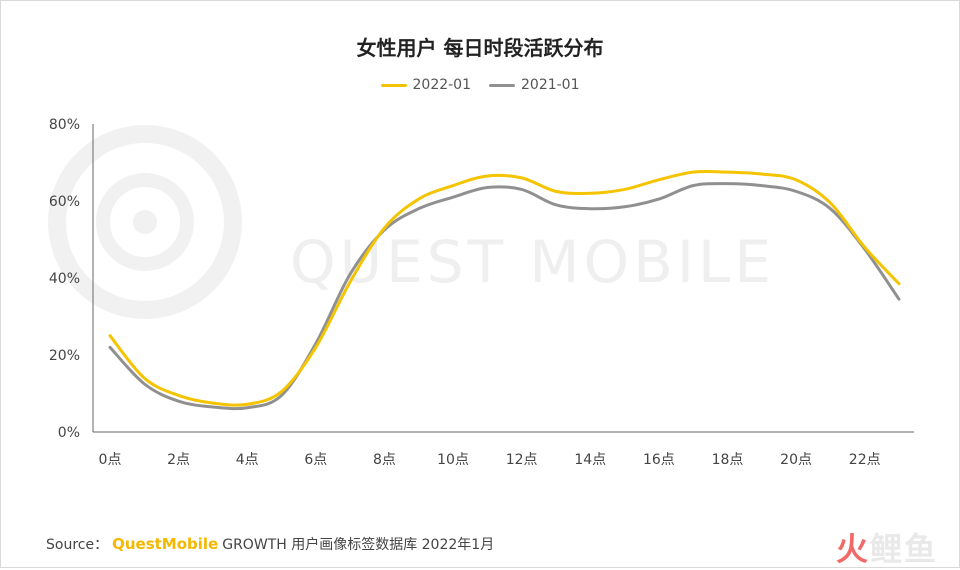 This screenshot has height=570, width=960. Describe the element at coordinates (852, 549) in the screenshot. I see `corner-logo-part1: 火` at that location.